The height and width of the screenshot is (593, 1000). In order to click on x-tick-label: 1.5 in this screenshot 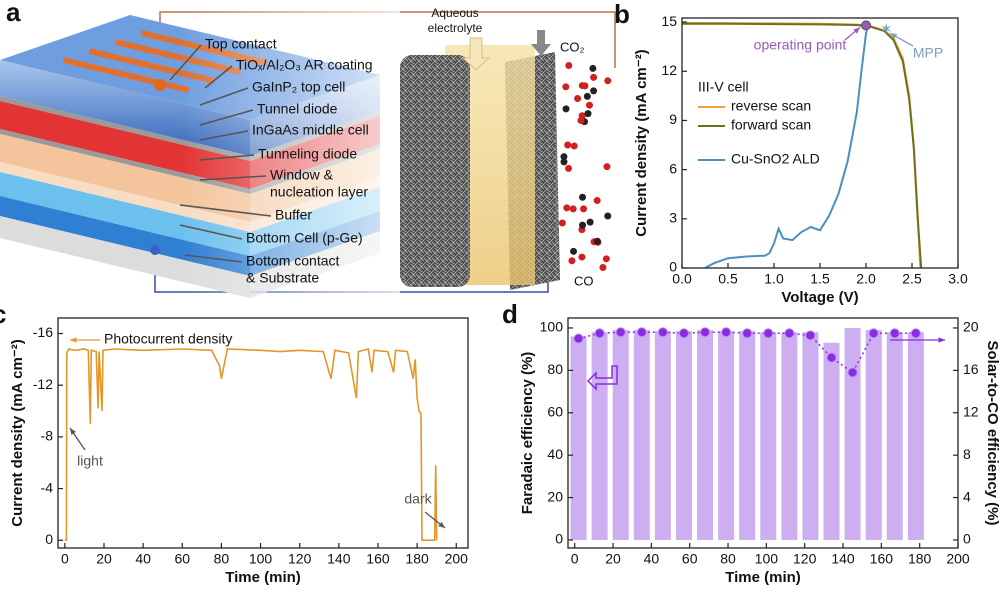, I will do `click(820, 279)`.